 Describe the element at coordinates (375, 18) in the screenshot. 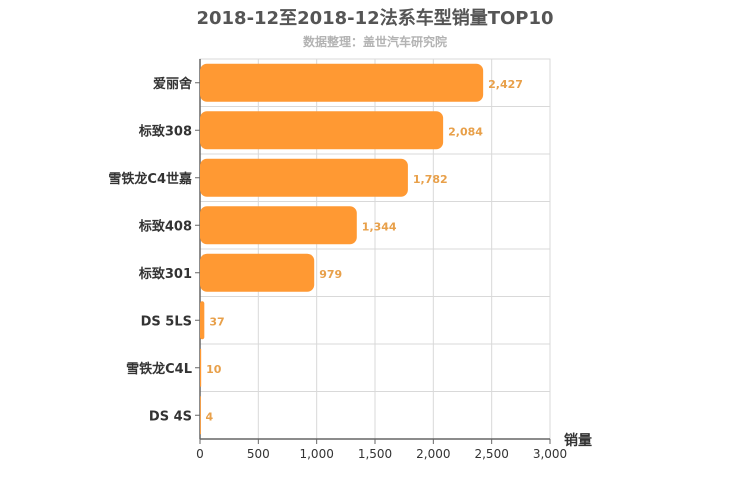

I see `chart-title: 2018-12至2018-12法系车型销量TOP10` at that location.